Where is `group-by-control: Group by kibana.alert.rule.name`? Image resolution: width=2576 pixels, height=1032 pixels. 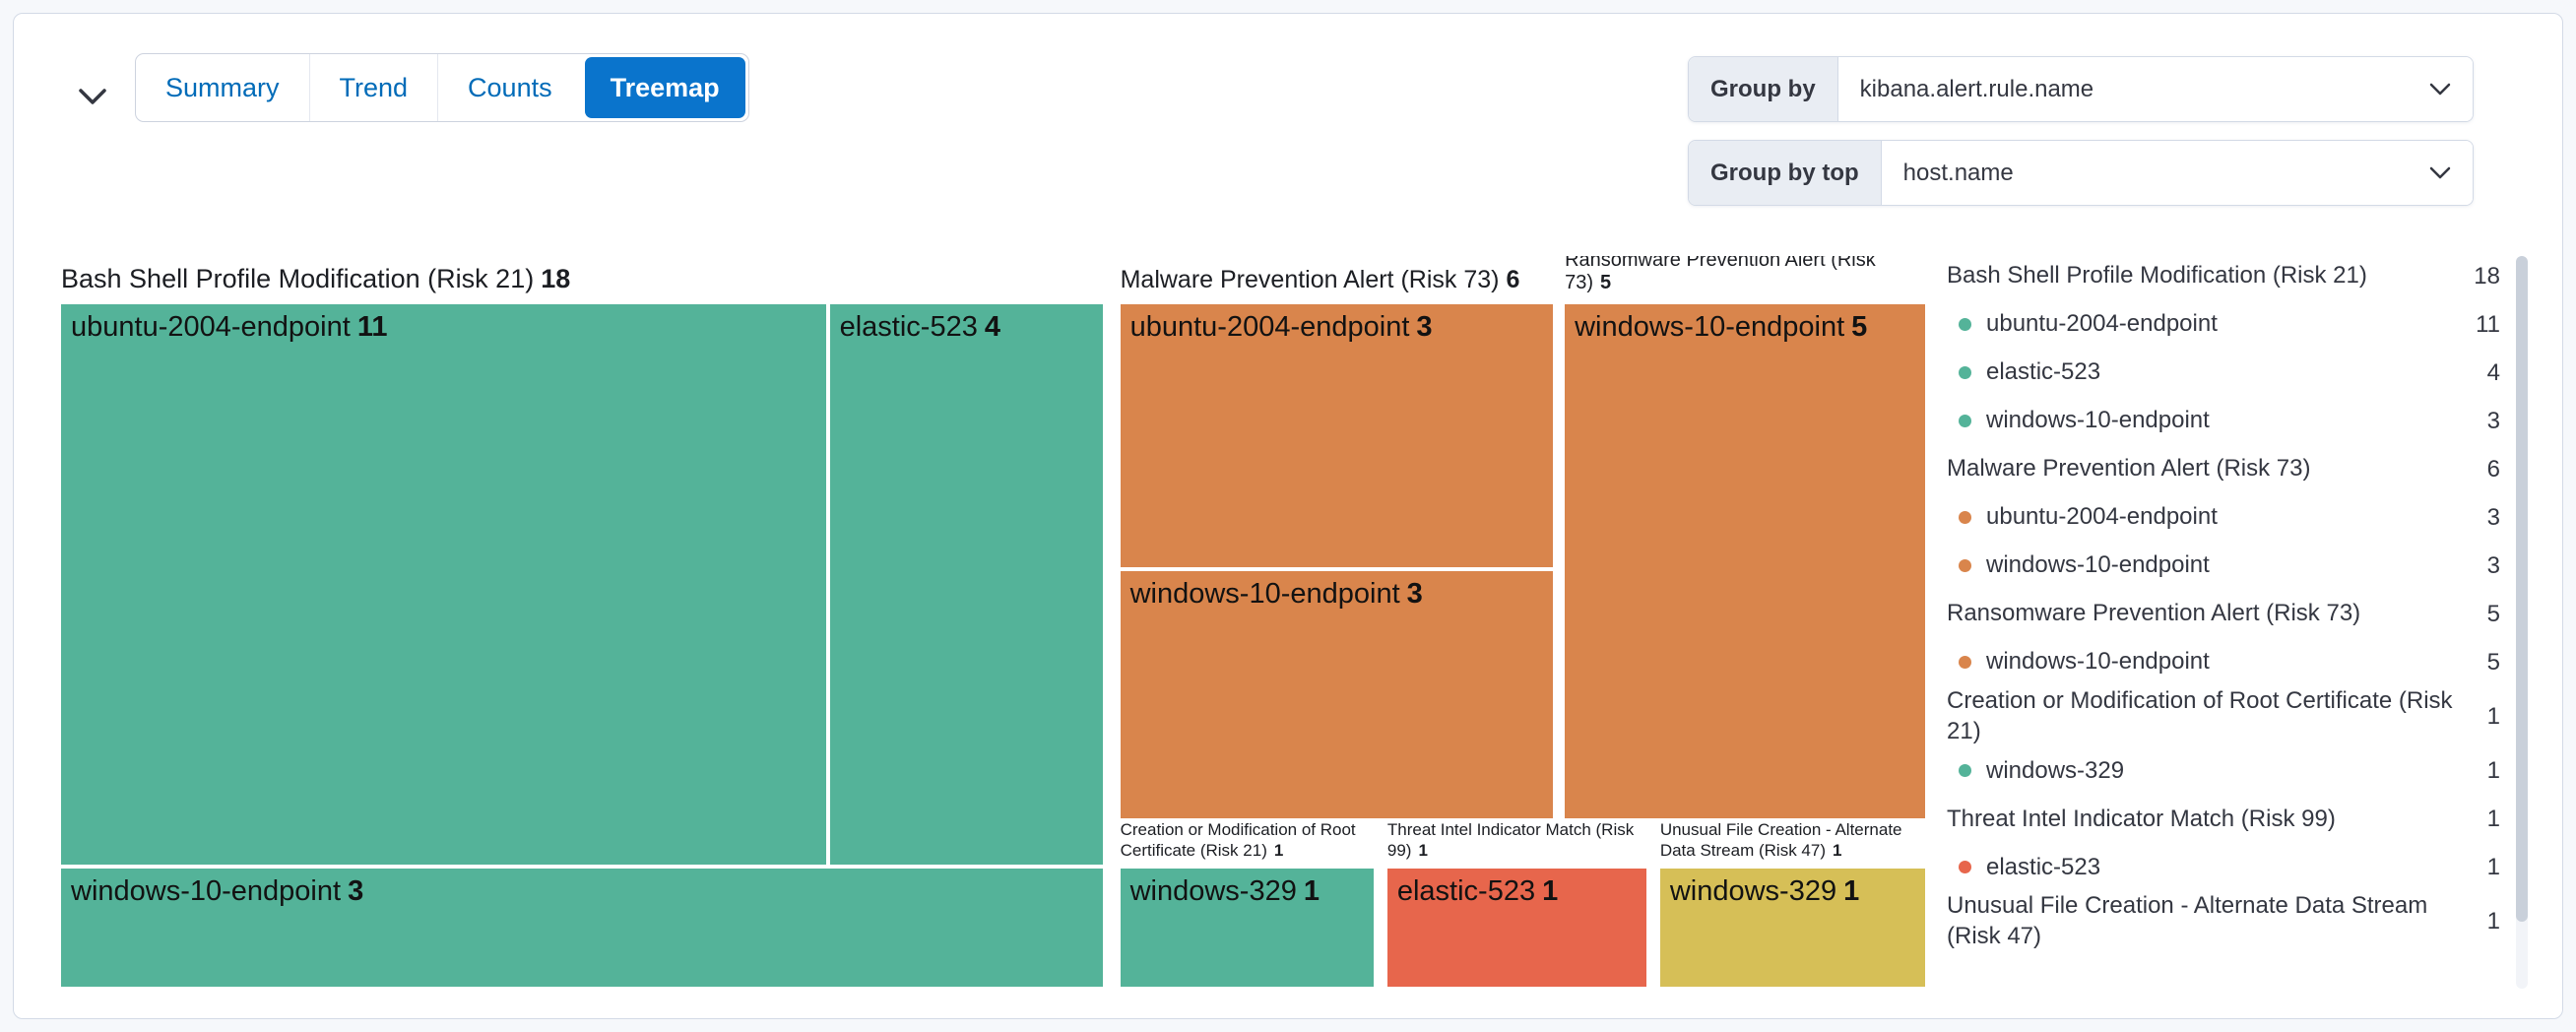
group-by-control: Group by kibana.alert.rule.name is located at coordinates (2081, 89).